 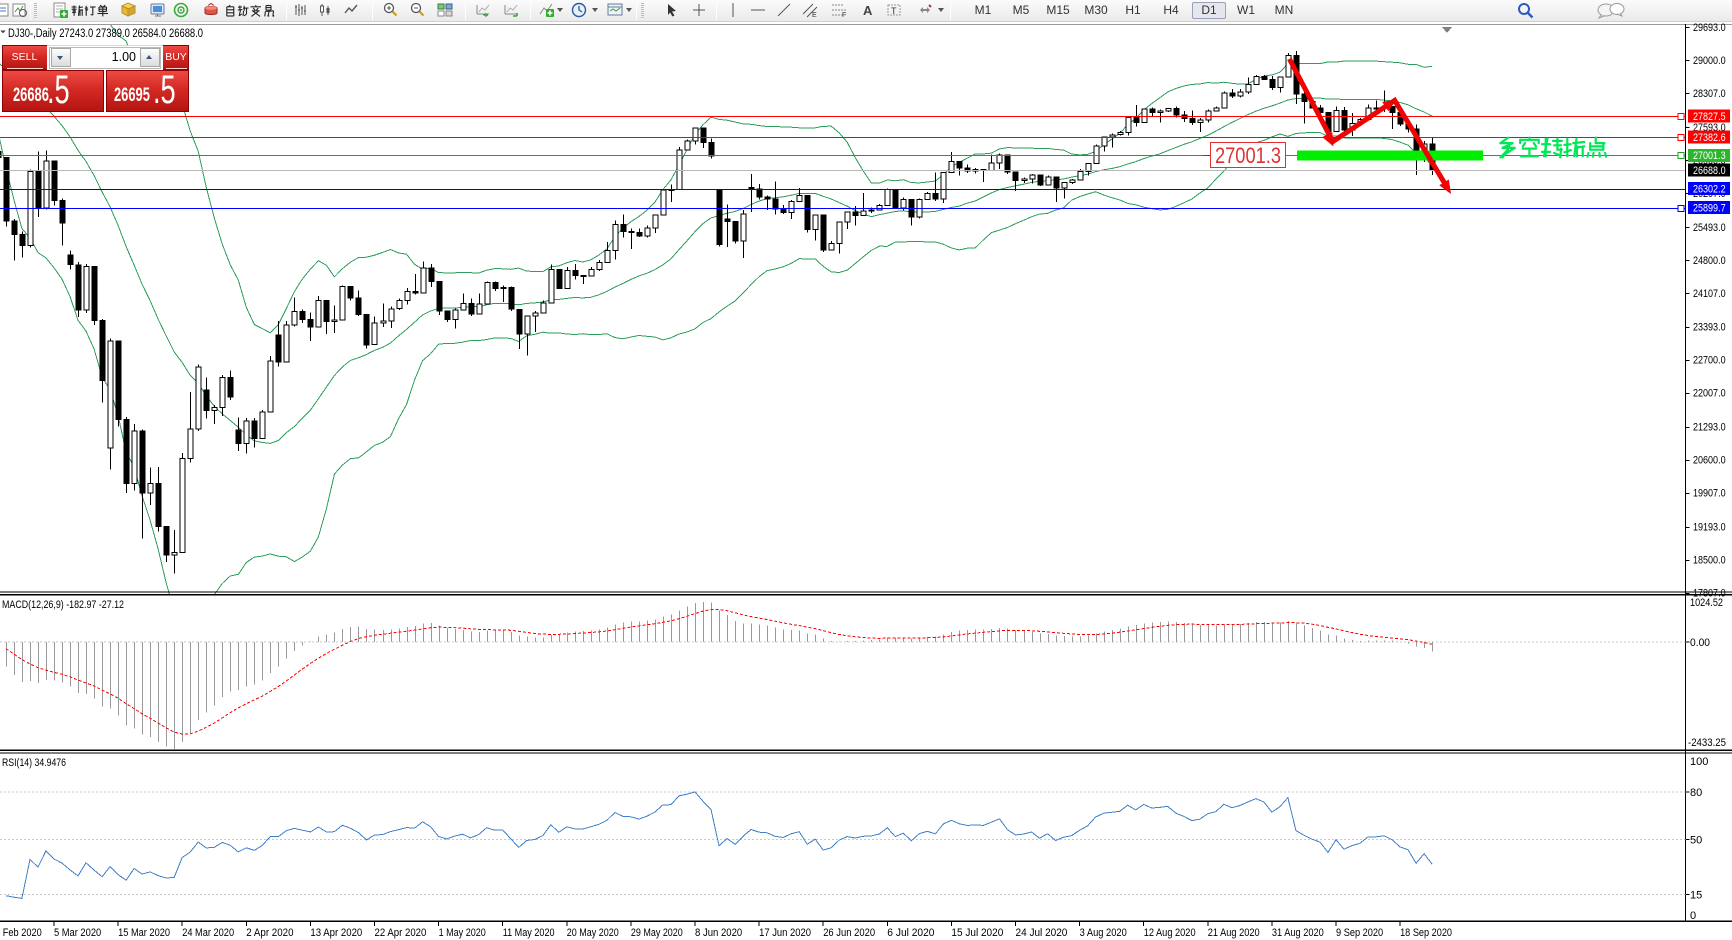 I want to click on svg-text: E, so click(x=814, y=15).